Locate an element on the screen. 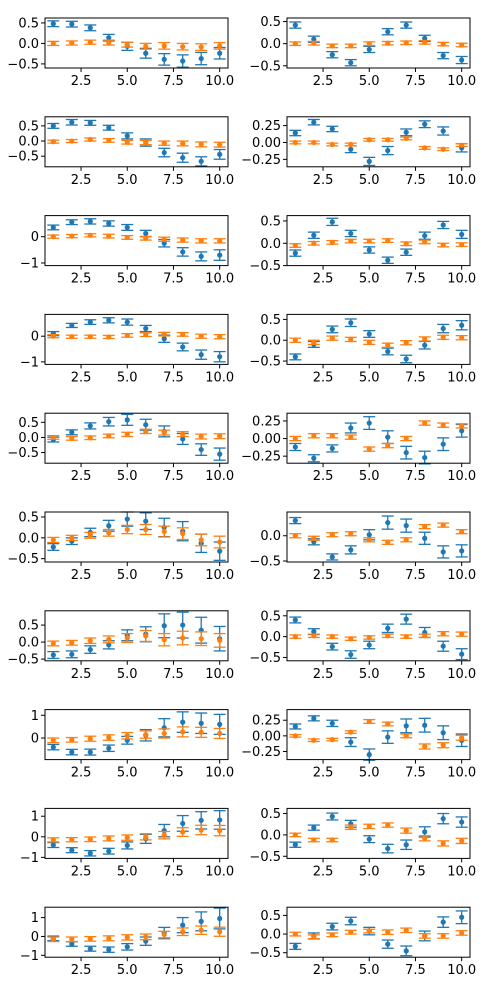  subplot-7-1: 2.5 5.0 7.5 10.0 −0.250.000.25 is located at coordinates (358, 745).